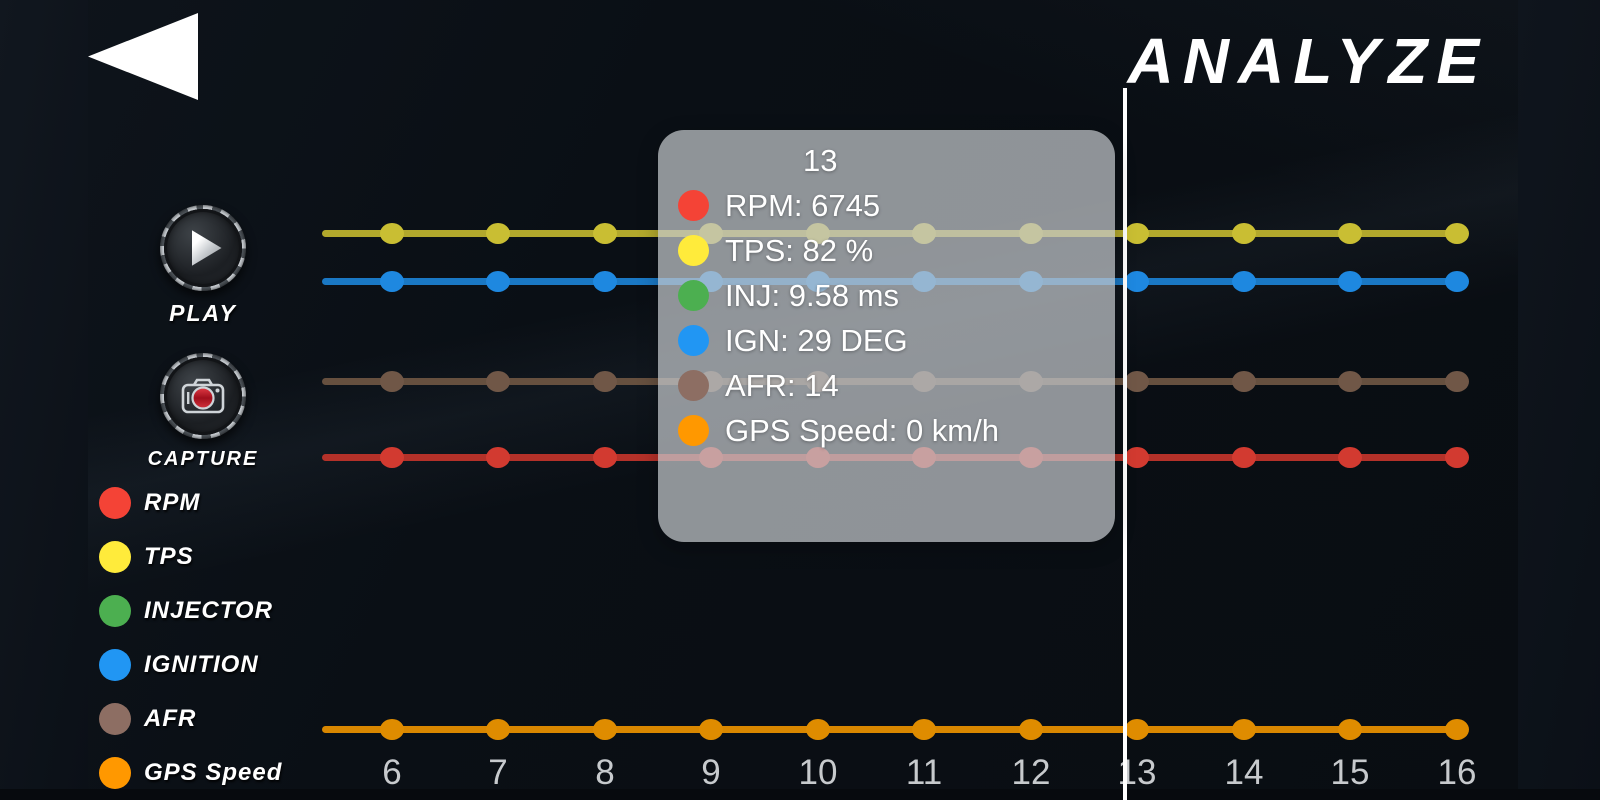  I want to click on tooltip-value-rpm: RPM: 6745, so click(803, 205).